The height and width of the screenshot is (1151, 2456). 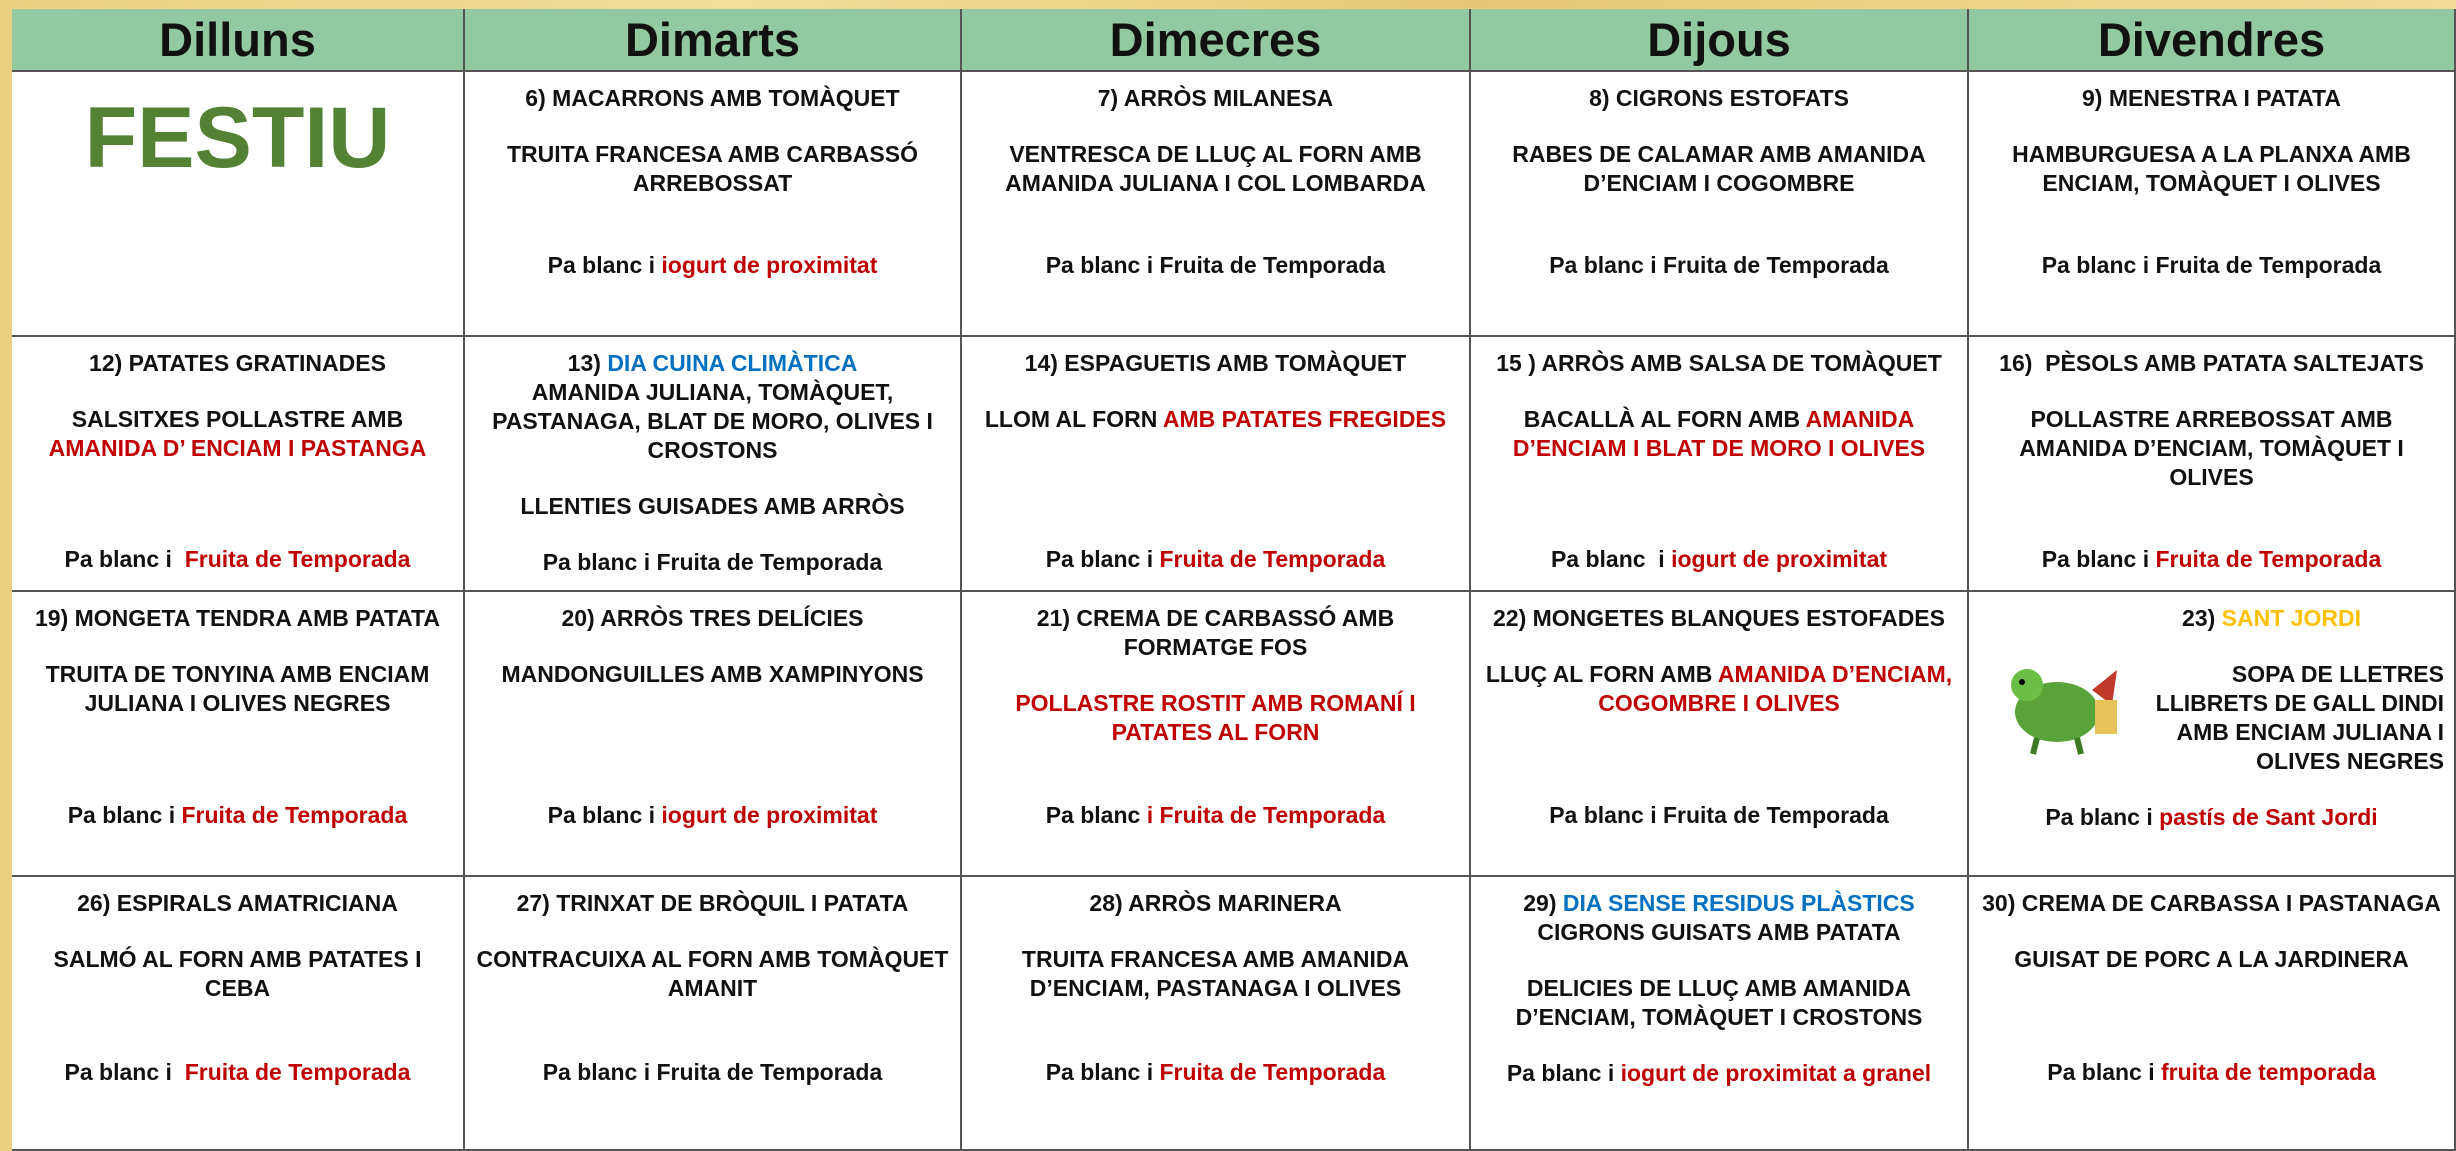 I want to click on menu-line: 28) ARRÒS MARINERA, so click(x=1215, y=903).